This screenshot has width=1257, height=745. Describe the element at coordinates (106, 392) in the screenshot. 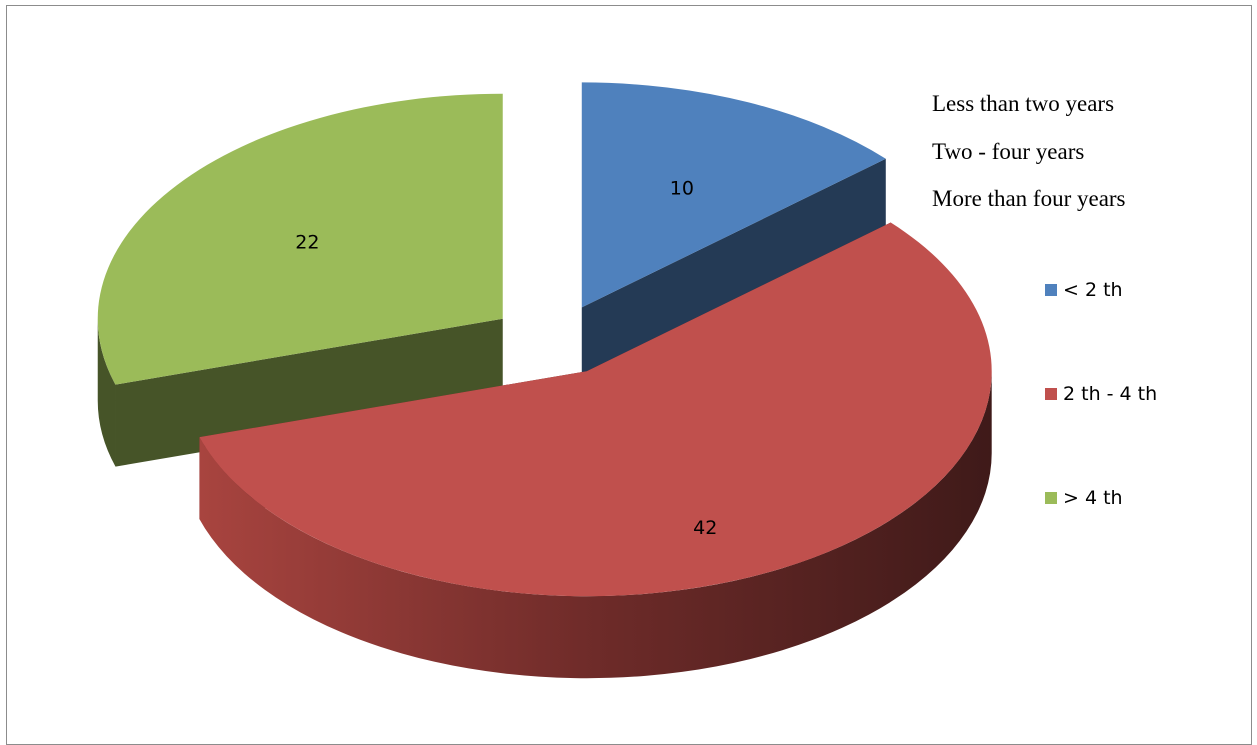

I see `slice-2-outer-wall` at that location.